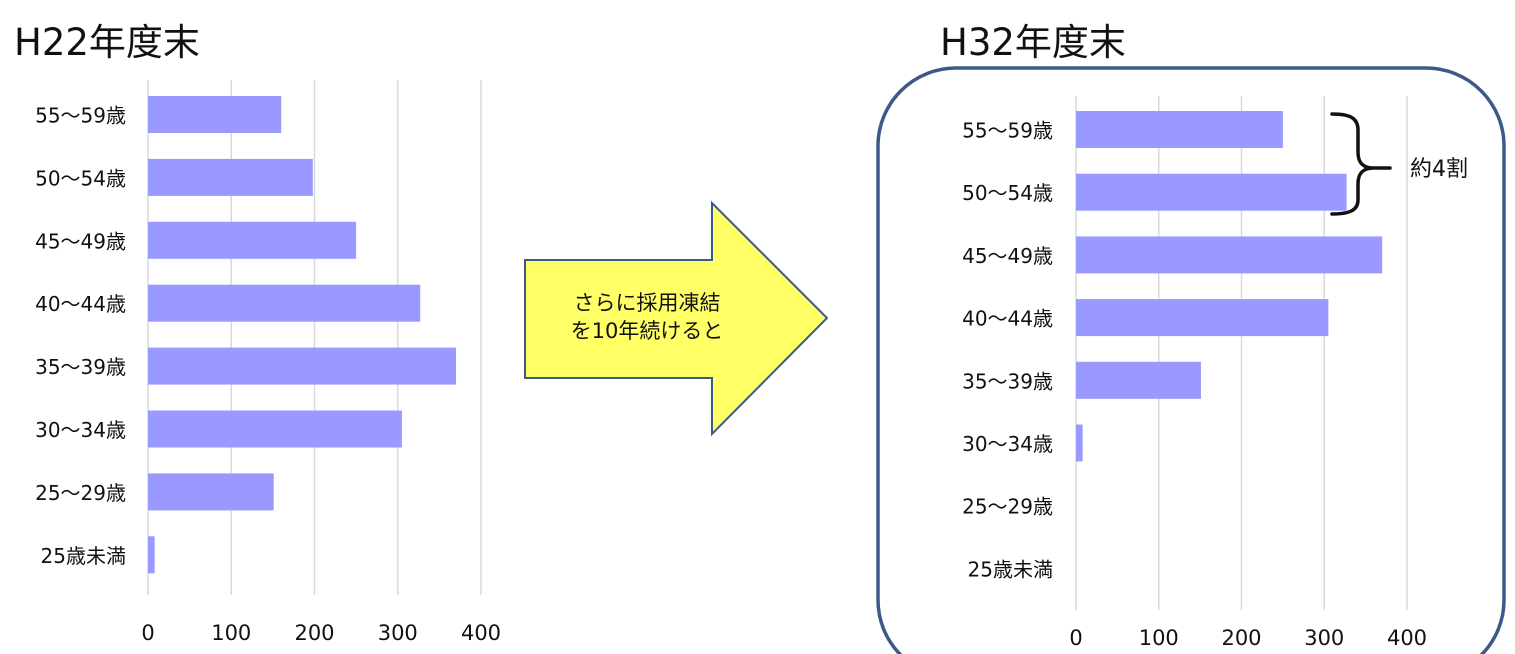 Image resolution: width=1515 pixels, height=654 pixels. I want to click on x-tick-labels-h32: 0 100 200 300 400, so click(1248, 638).